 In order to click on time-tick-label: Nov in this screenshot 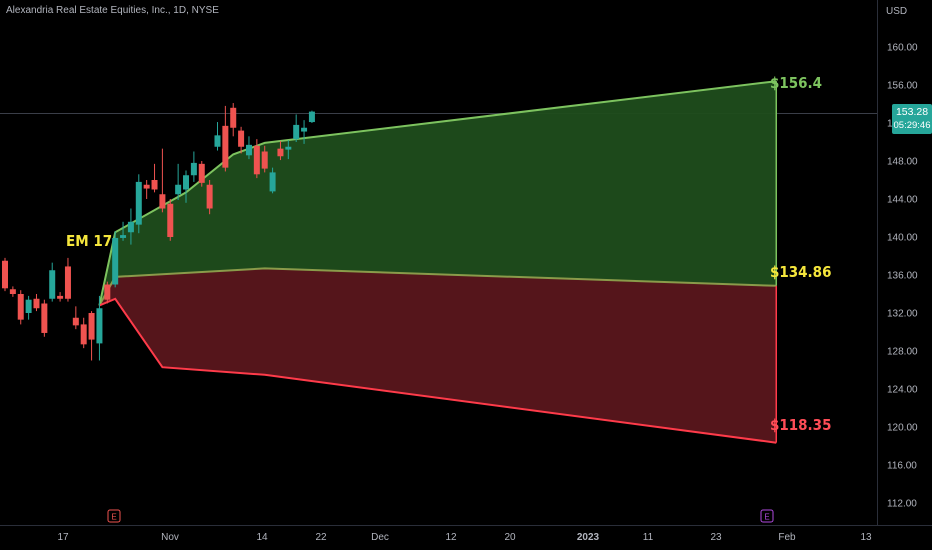, I will do `click(170, 537)`.